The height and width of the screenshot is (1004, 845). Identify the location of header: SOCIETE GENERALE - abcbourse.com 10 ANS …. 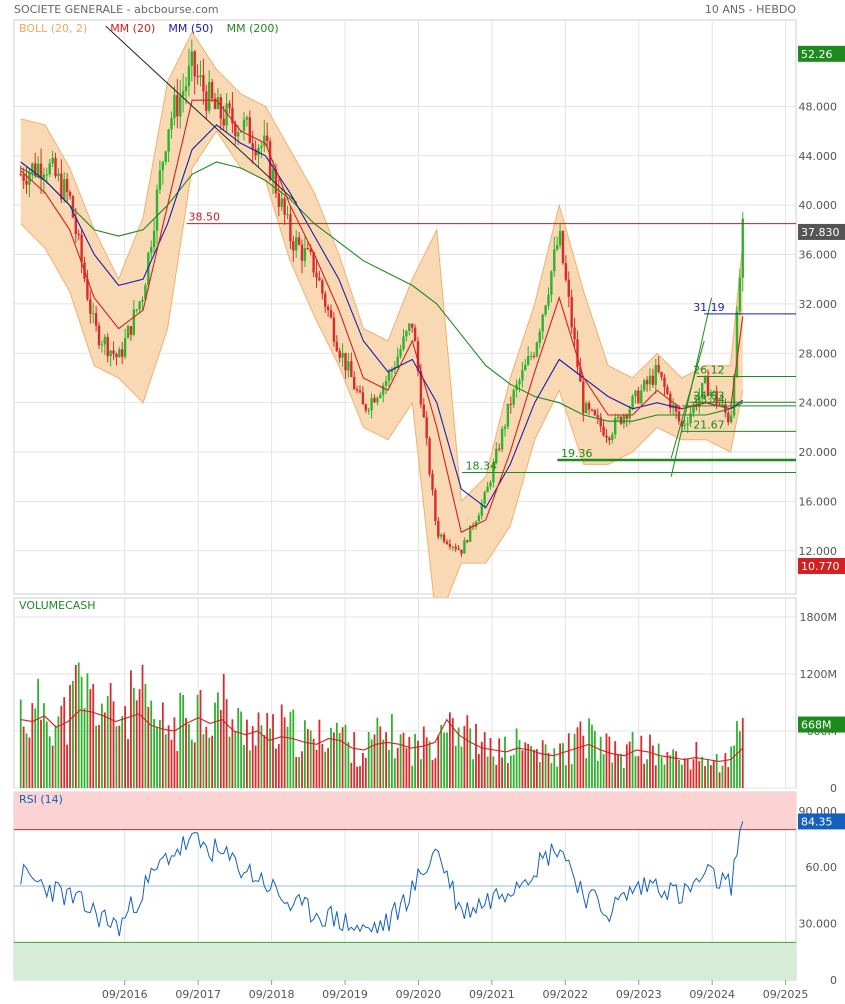
(405, 9).